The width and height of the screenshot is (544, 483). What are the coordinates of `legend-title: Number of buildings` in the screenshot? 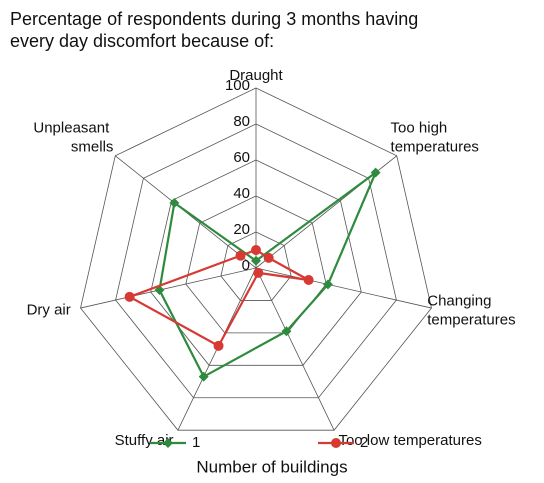 It's located at (271, 466).